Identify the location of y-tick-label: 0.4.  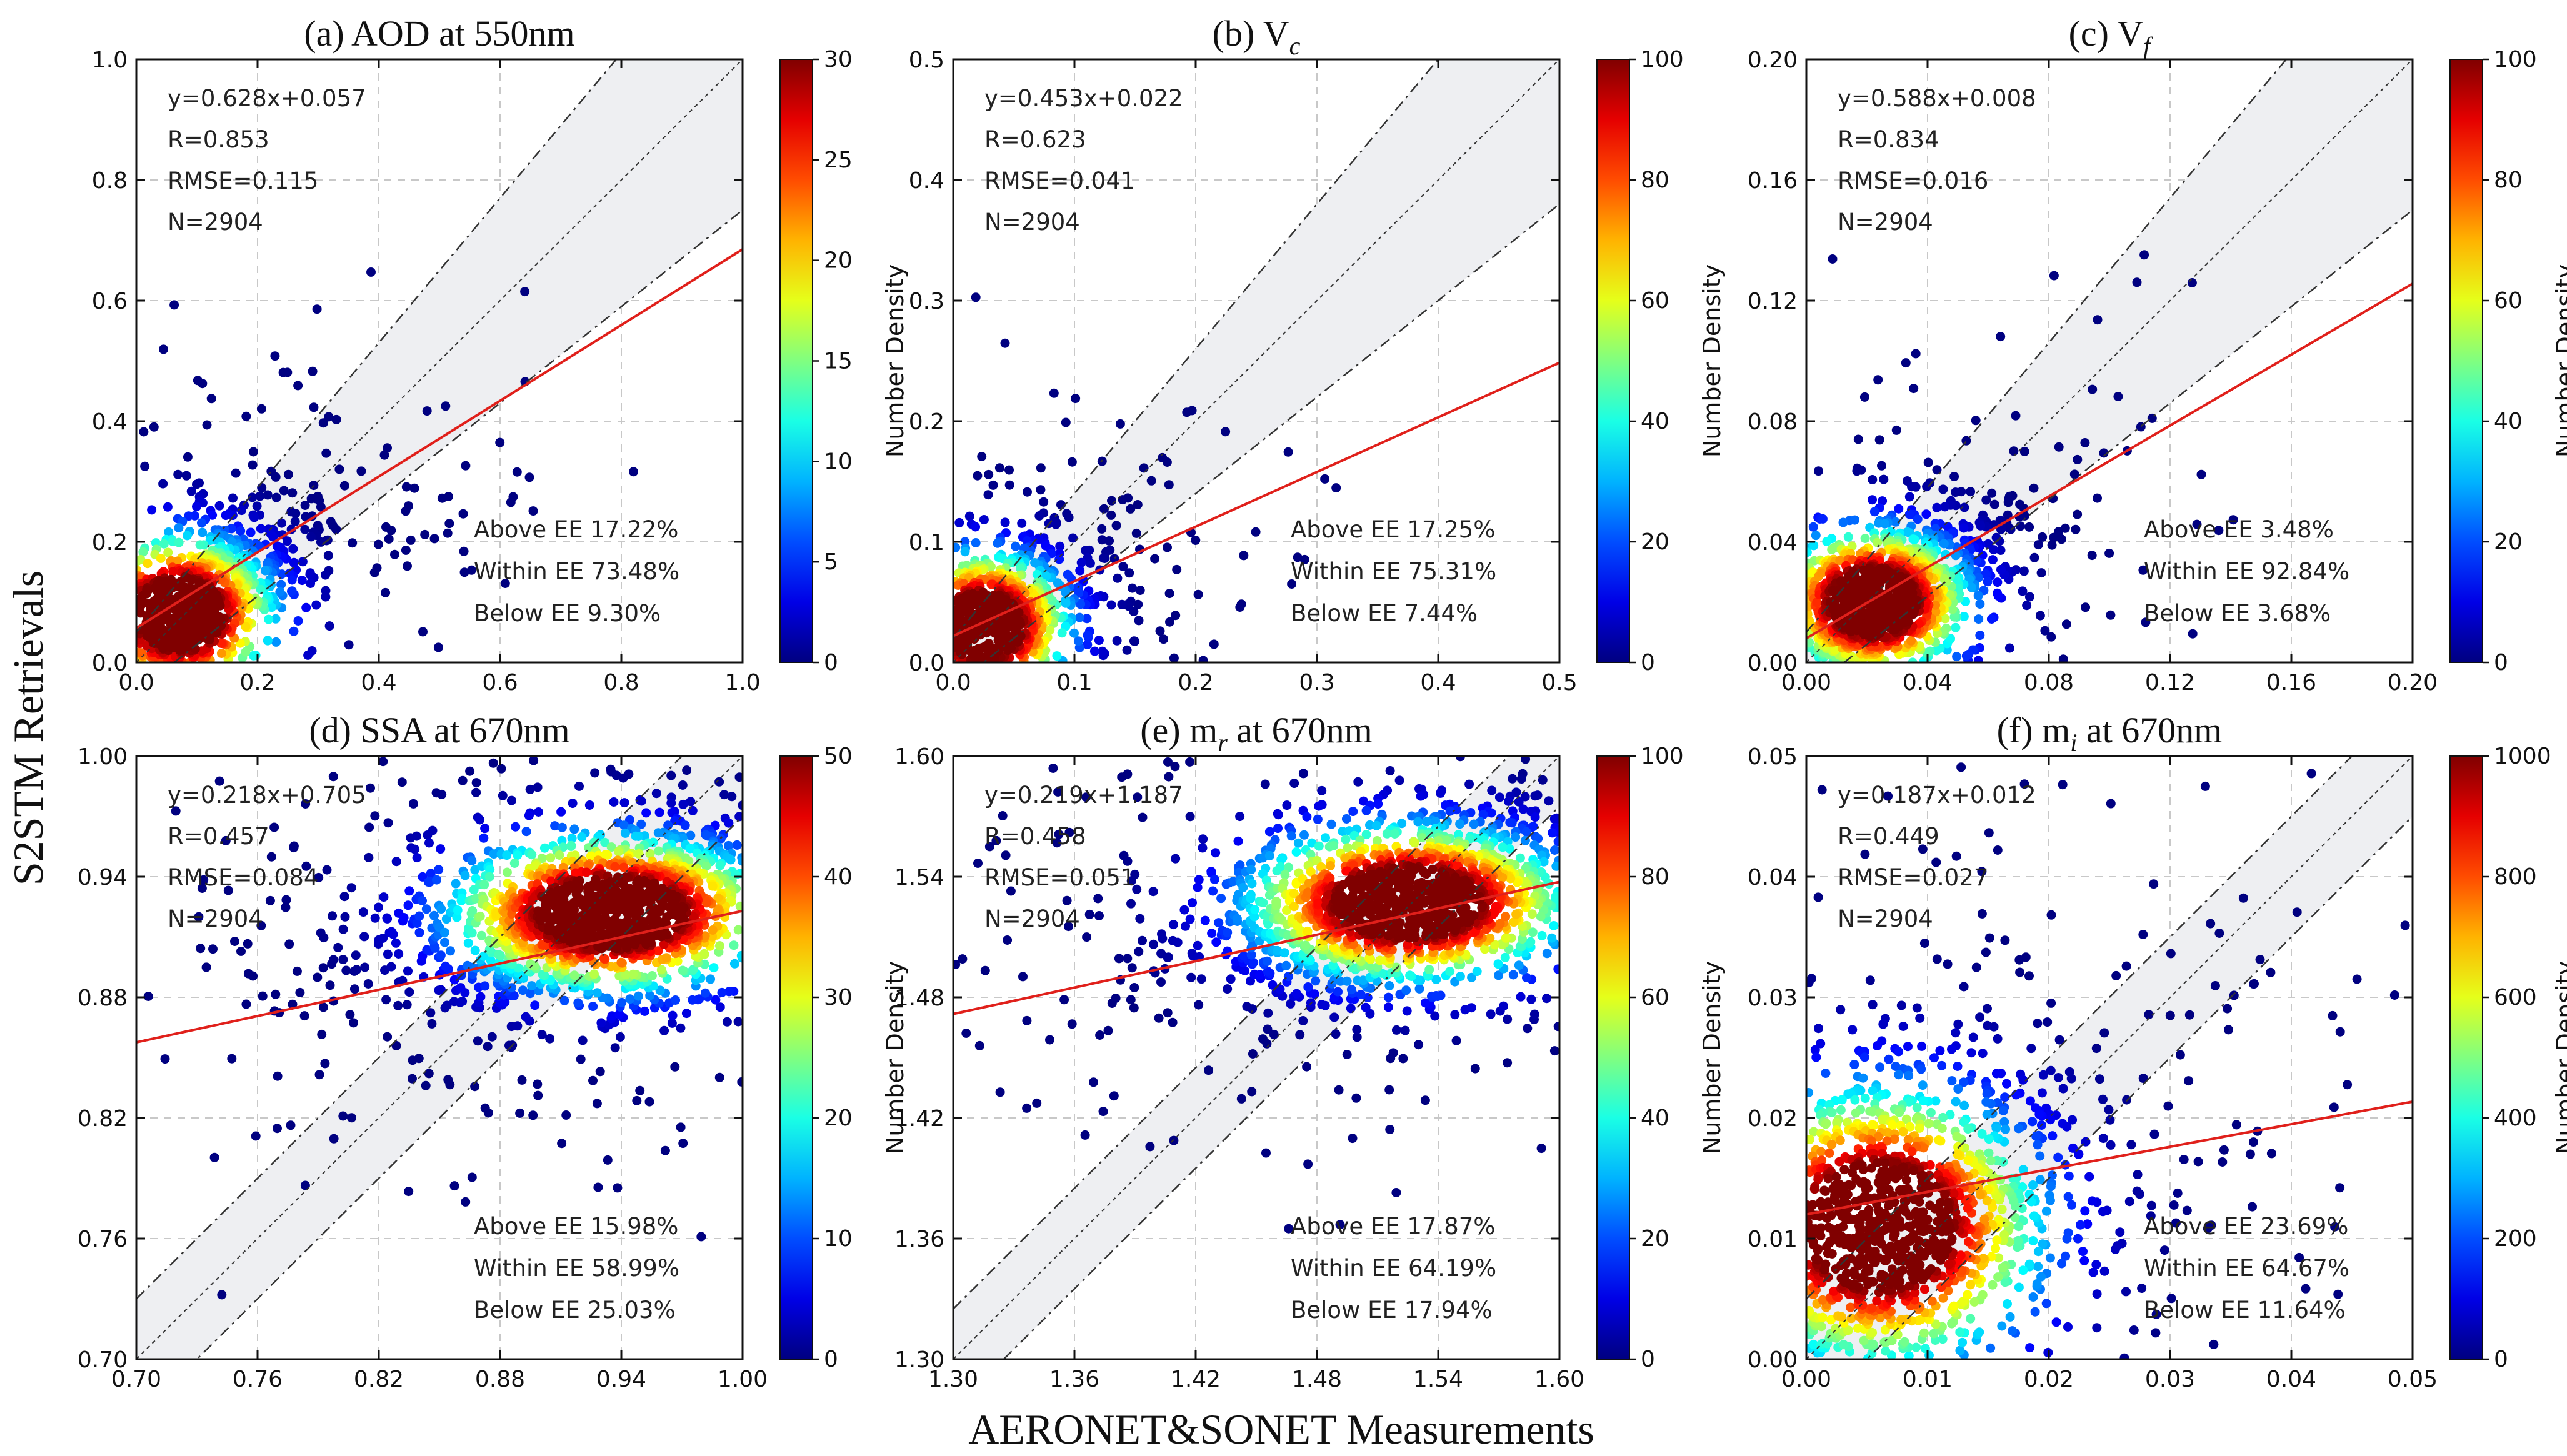
(110, 422).